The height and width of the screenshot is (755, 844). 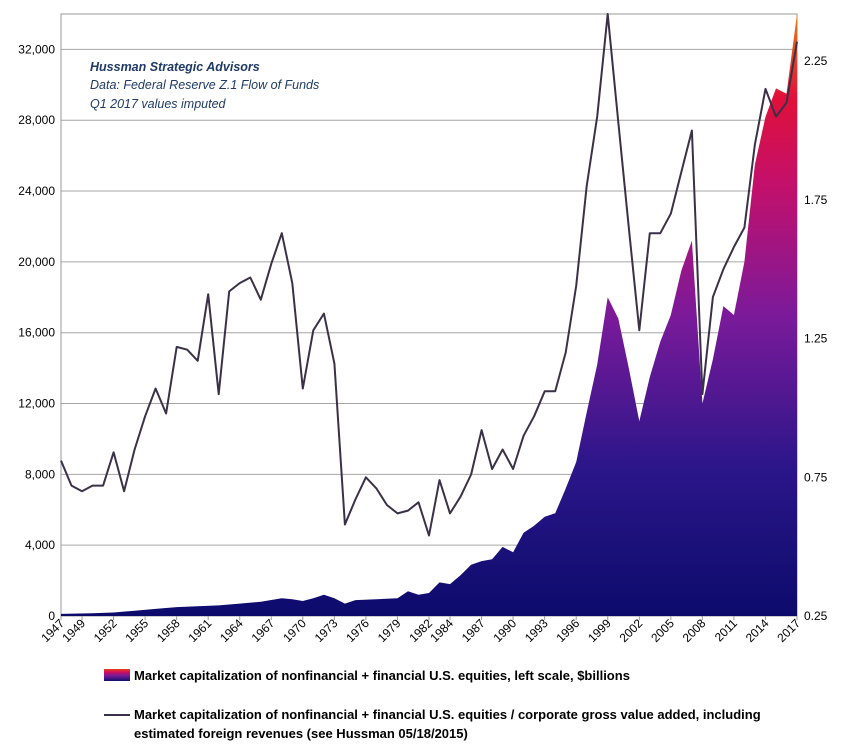 I want to click on left-axis-tick-label: 0, so click(x=51, y=616).